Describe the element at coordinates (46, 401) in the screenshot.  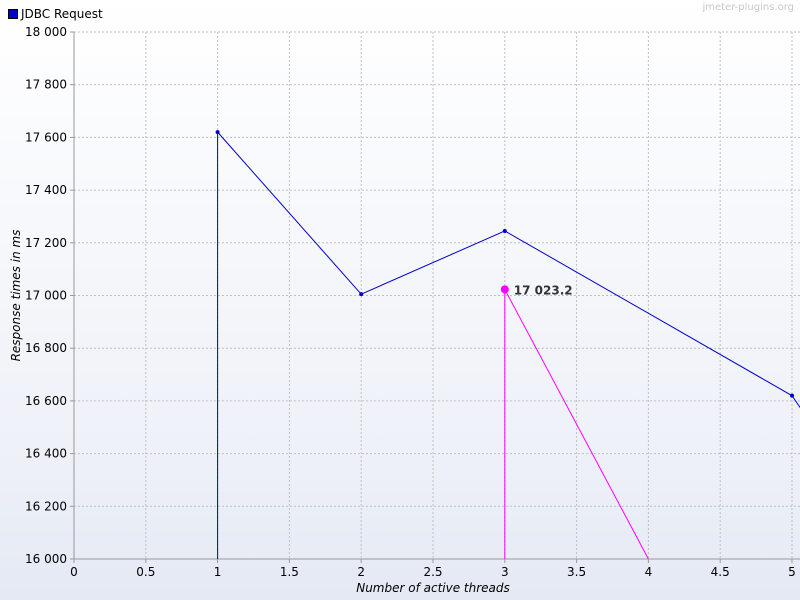
I see `y-tick-label: 16 600` at that location.